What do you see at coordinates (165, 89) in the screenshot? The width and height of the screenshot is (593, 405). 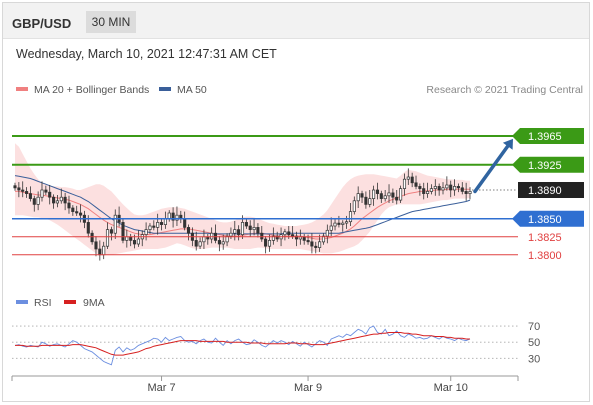 I see `ma50-legend-swatch` at bounding box center [165, 89].